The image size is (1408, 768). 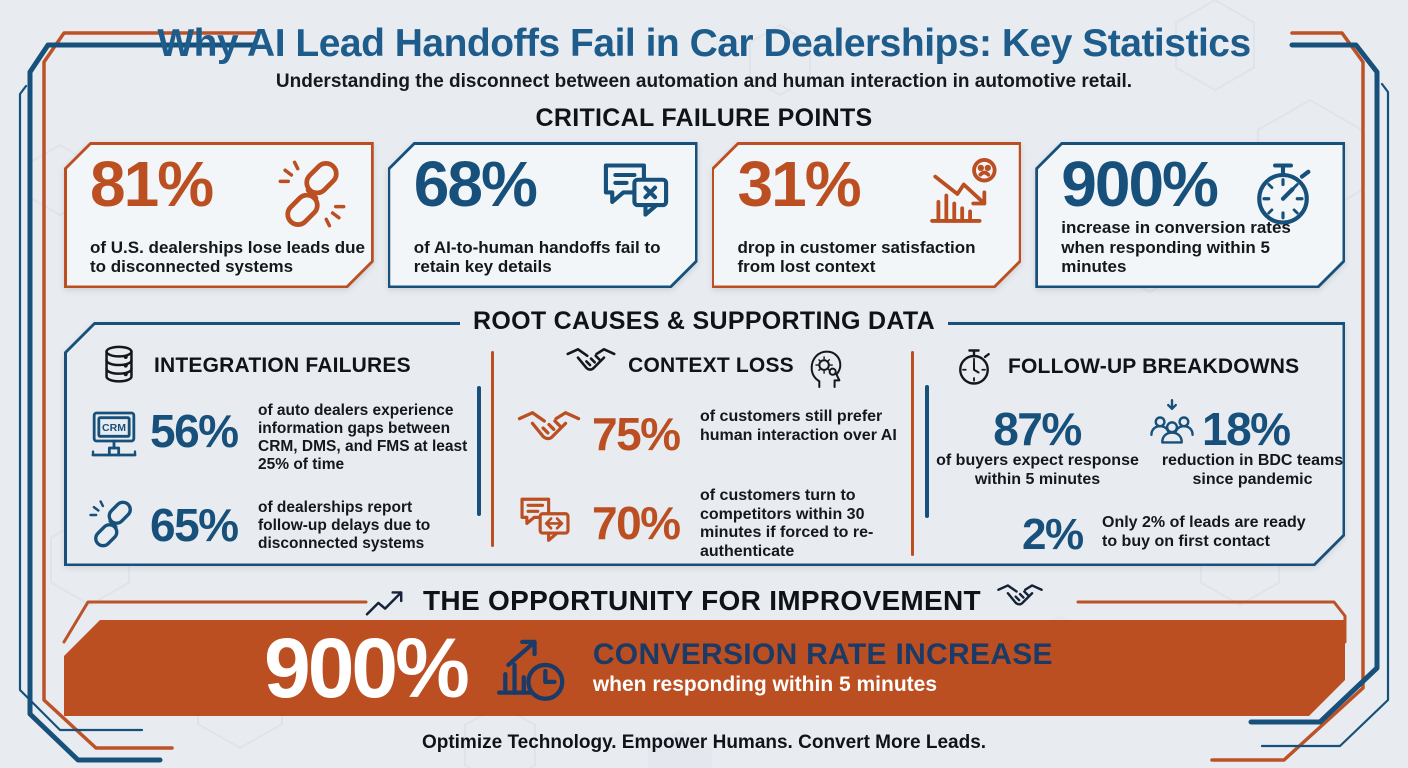 I want to click on stat-value: 75%, so click(x=636, y=434).